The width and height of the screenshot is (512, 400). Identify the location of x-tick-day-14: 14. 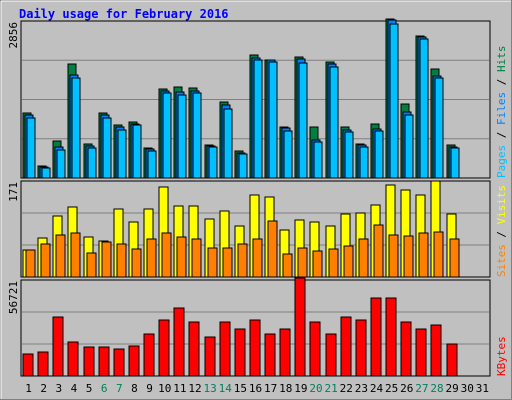
(226, 388).